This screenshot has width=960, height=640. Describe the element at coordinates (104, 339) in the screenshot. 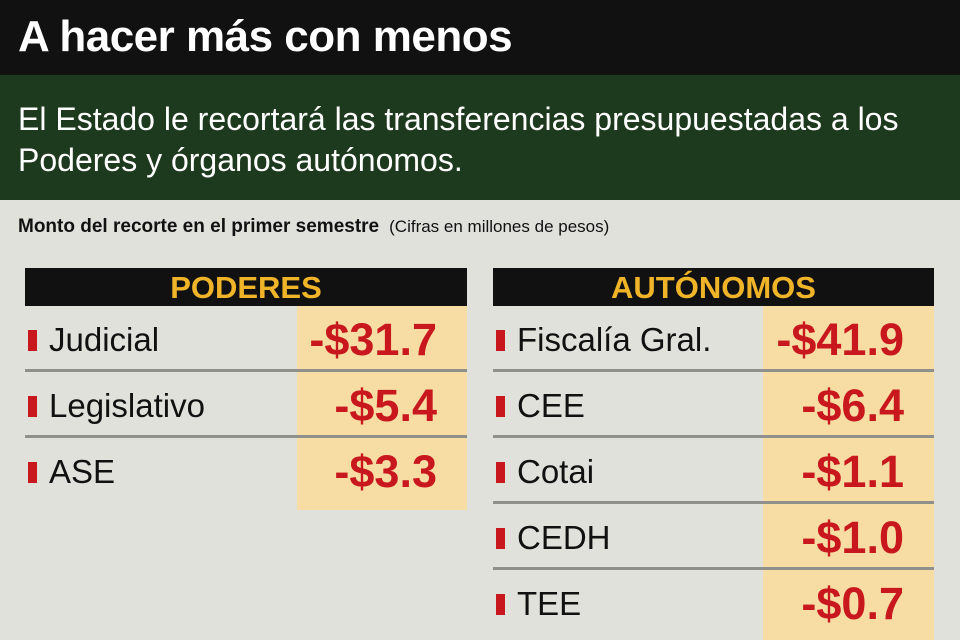

I see `row-label: Judicial` at that location.